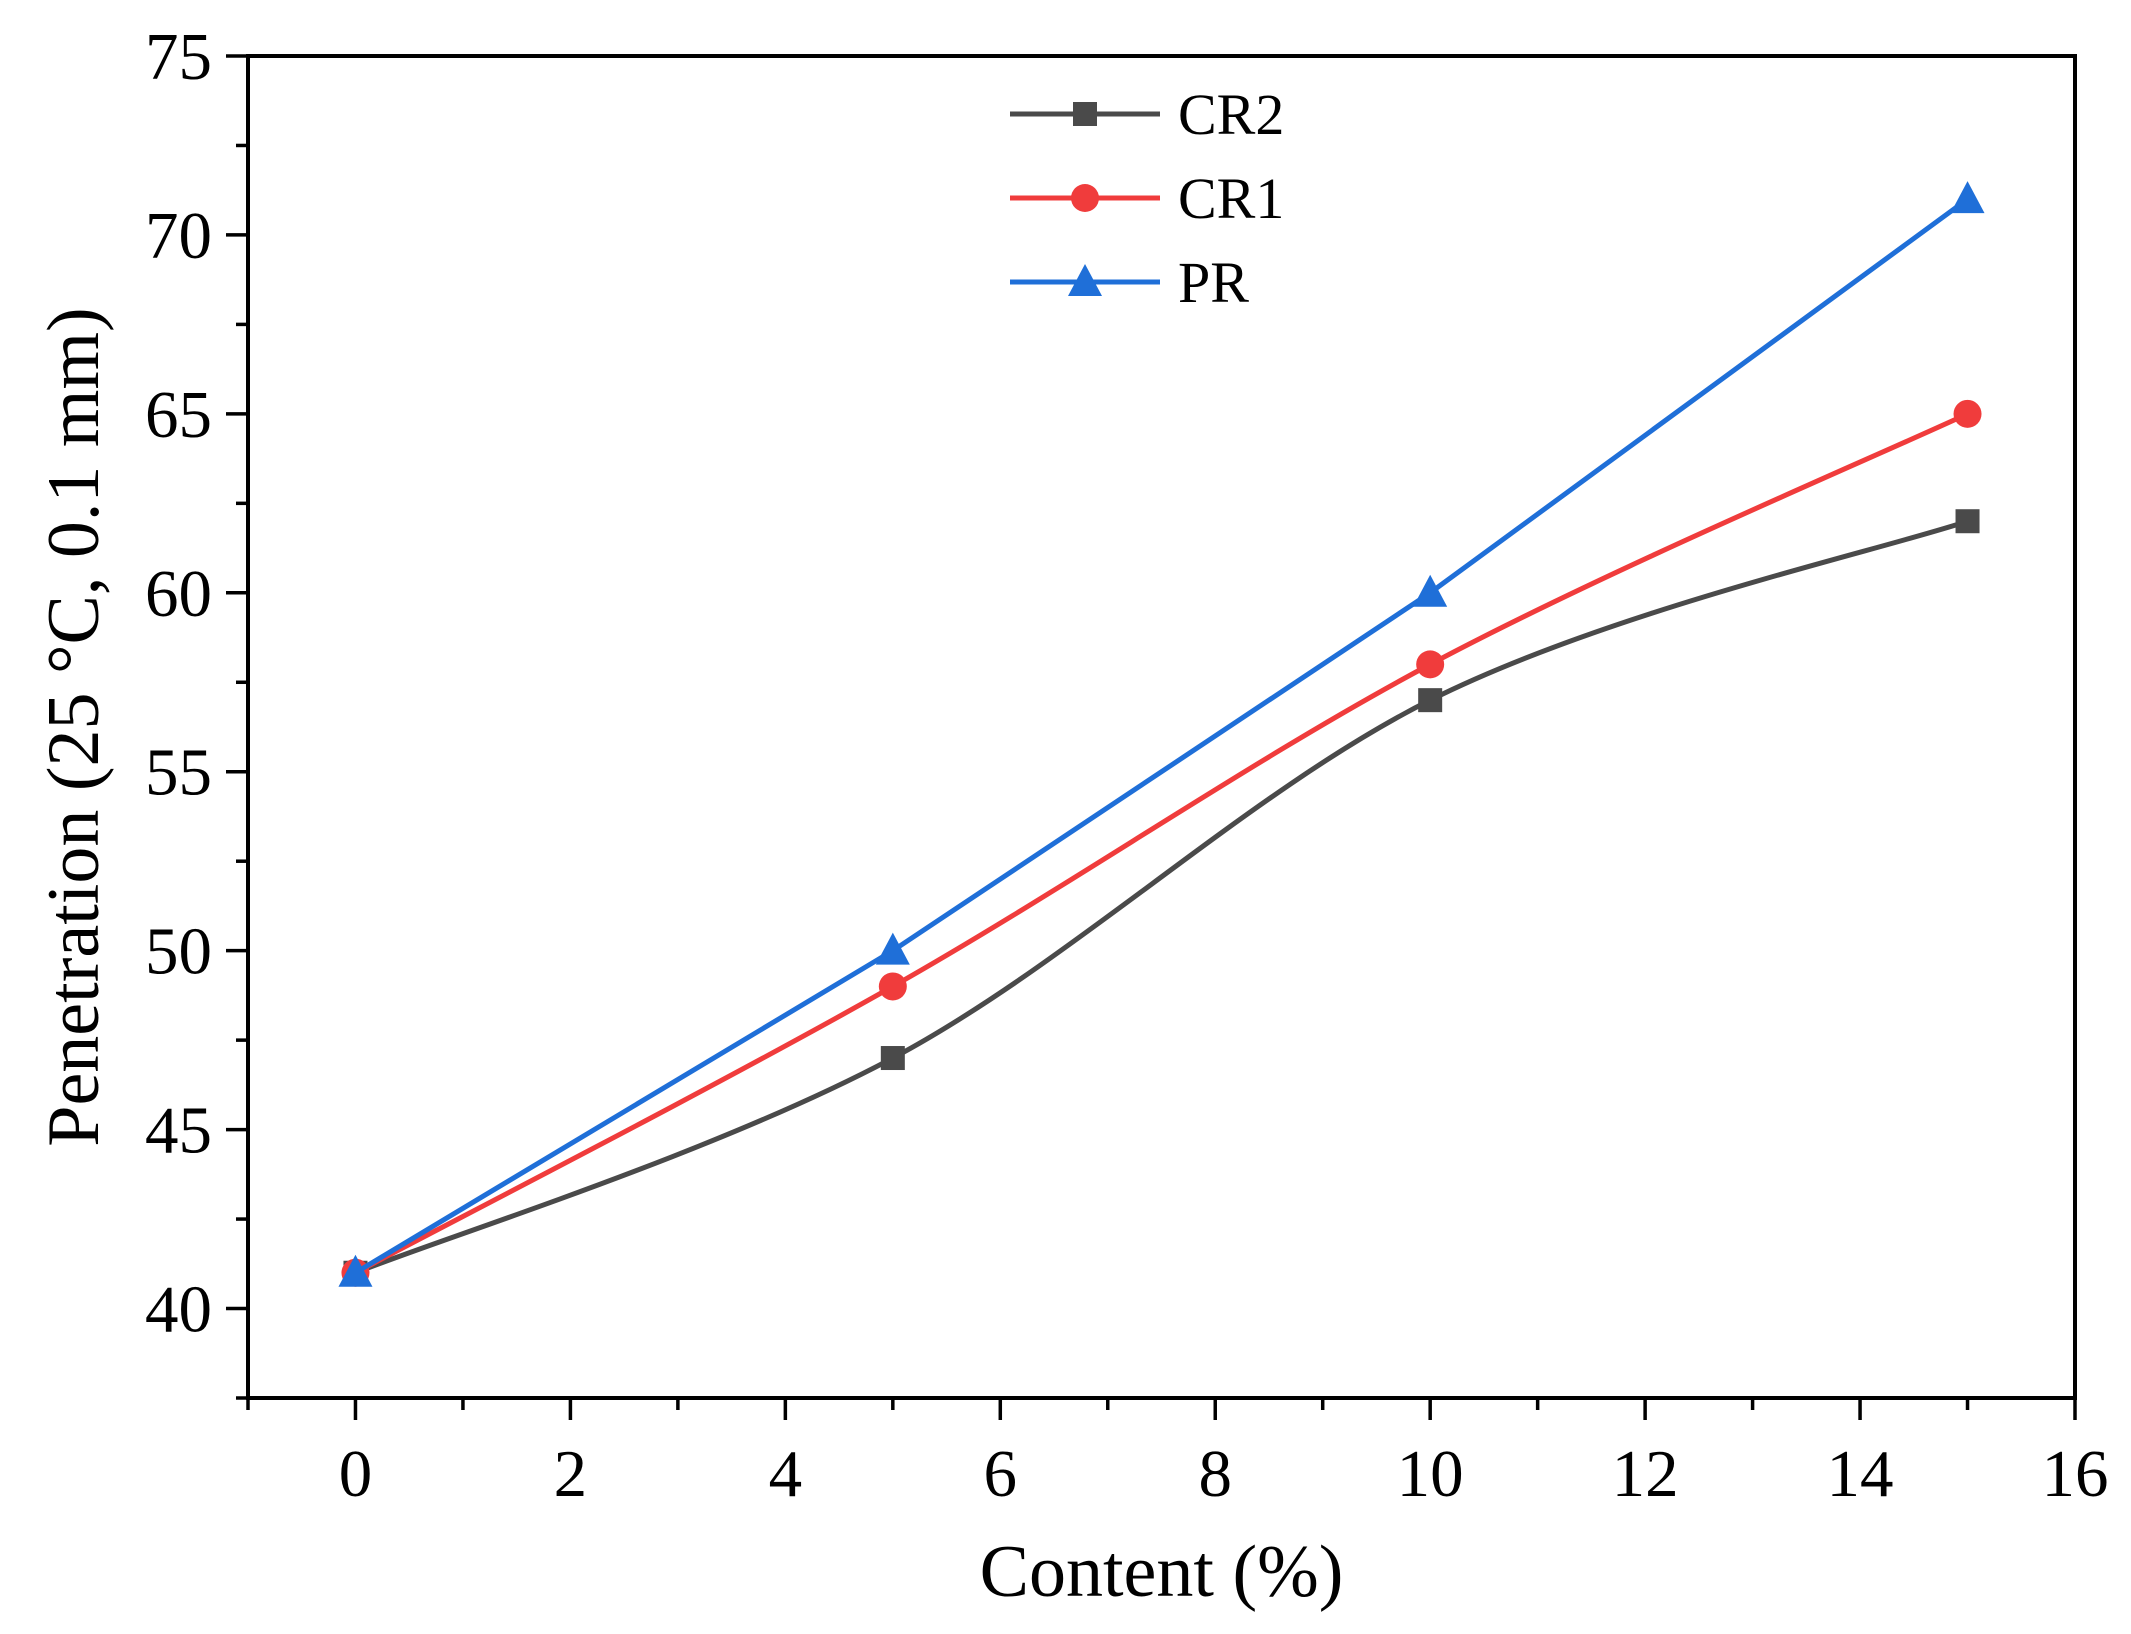 The image size is (2131, 1634). What do you see at coordinates (178, 952) in the screenshot?
I see `y-tick-label: 50` at bounding box center [178, 952].